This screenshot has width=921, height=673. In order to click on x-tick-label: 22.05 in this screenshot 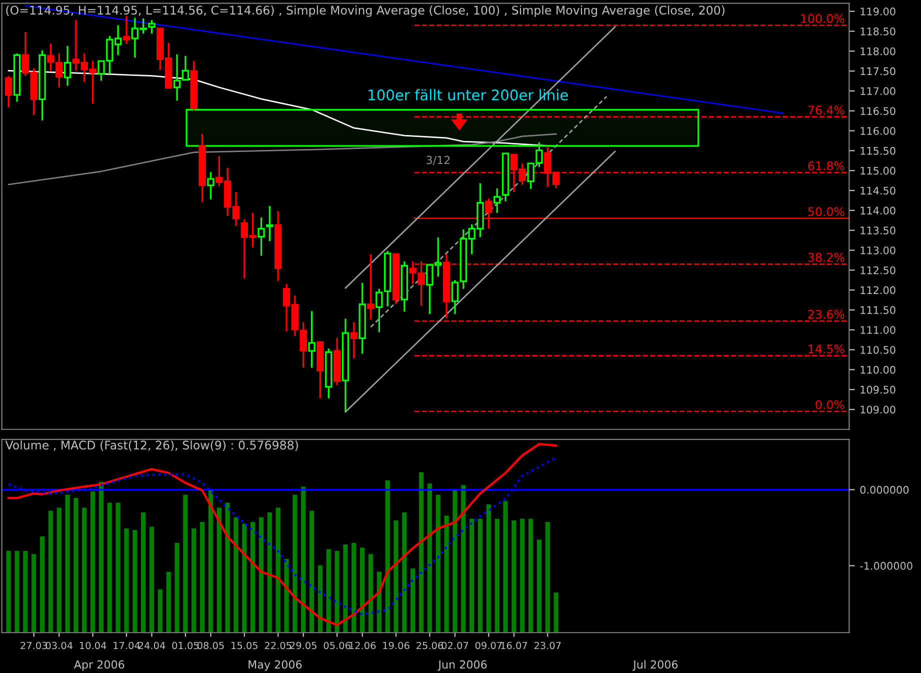, I will do `click(278, 646)`.